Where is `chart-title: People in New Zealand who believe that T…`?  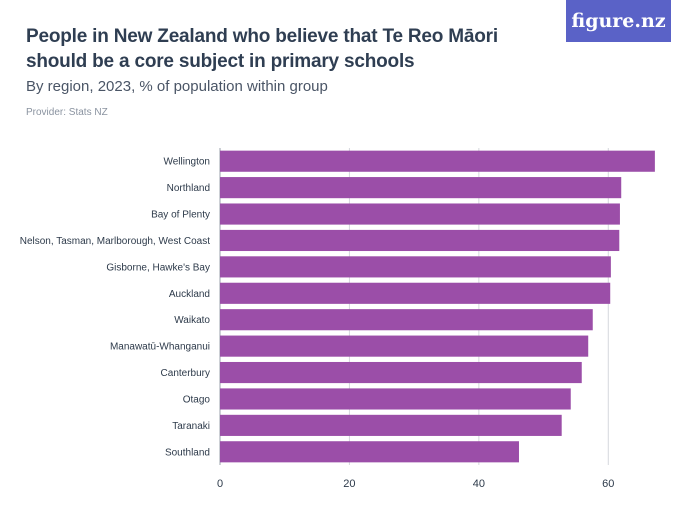 chart-title: People in New Zealand who believe that T… is located at coordinates (262, 49).